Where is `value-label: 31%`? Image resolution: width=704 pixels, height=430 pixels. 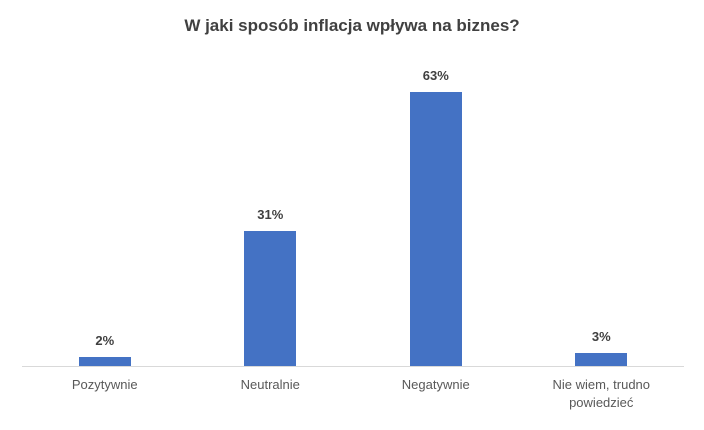
value-label: 31% is located at coordinates (270, 215).